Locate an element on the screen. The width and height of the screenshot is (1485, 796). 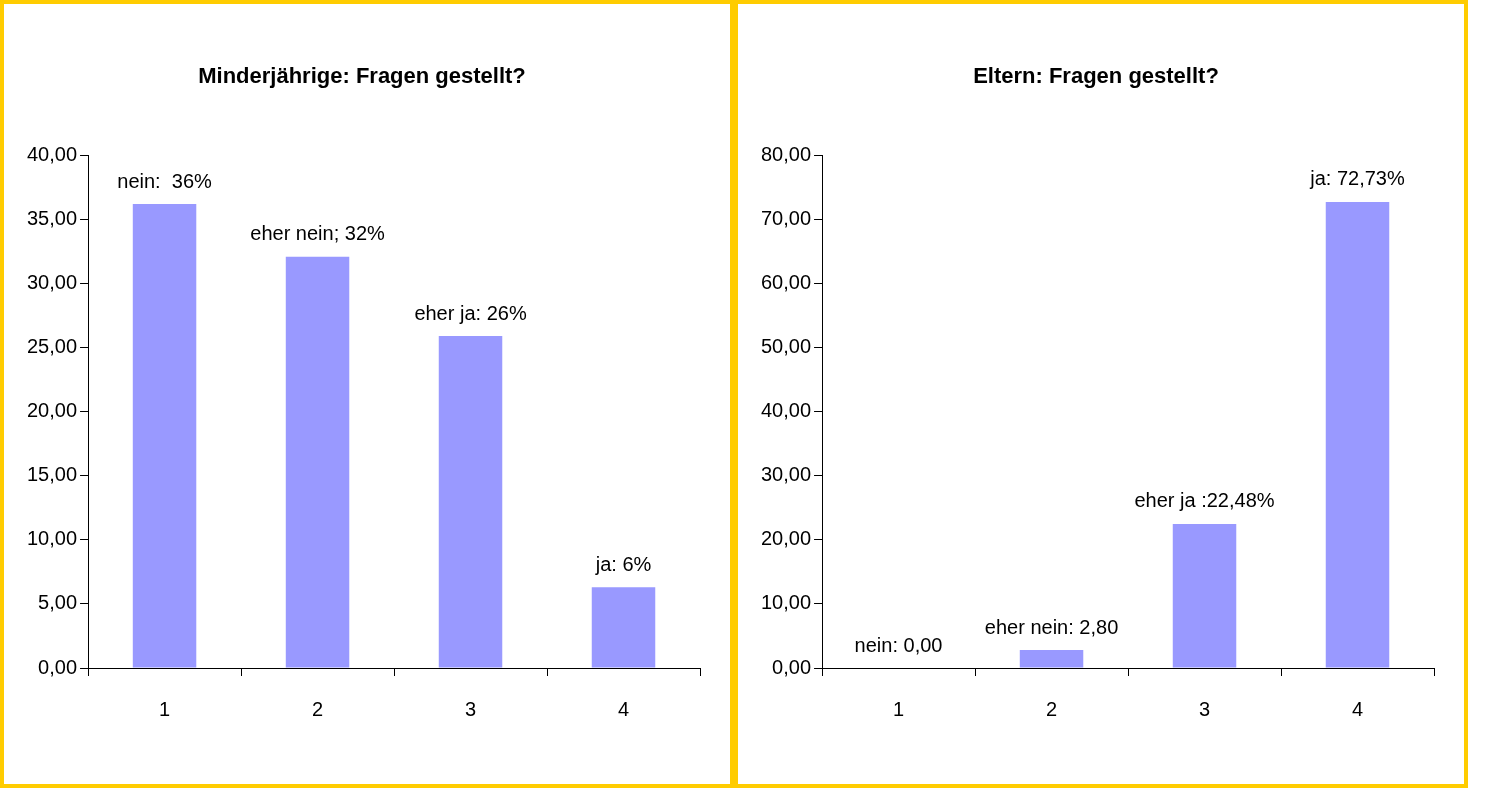
y-tick-label: 5,00 is located at coordinates (58, 602).